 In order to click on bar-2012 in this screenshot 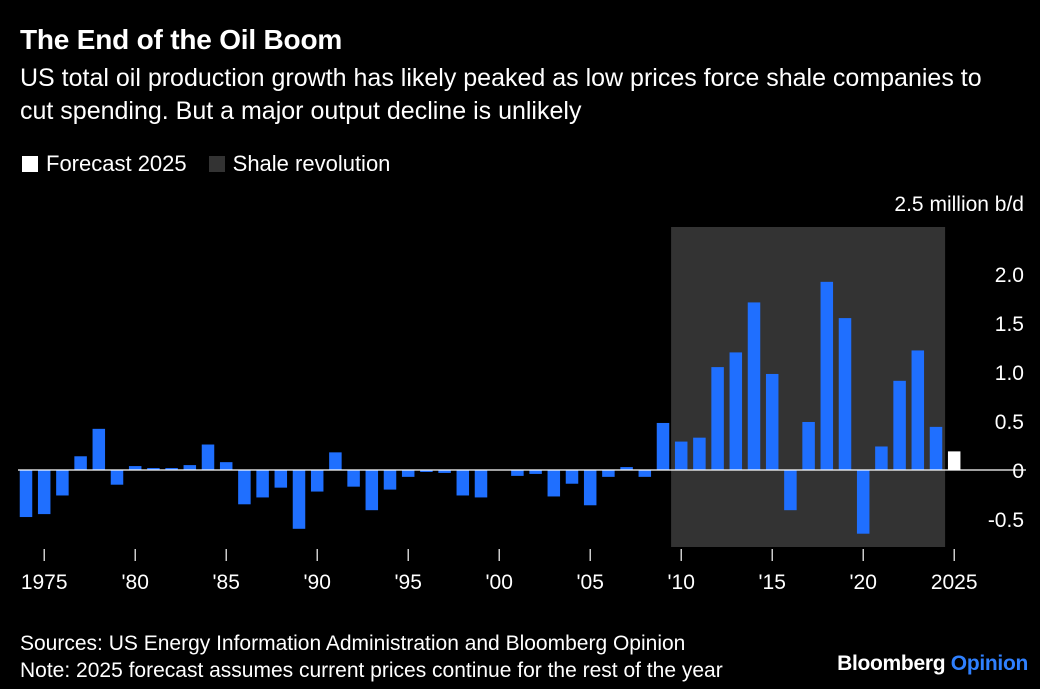, I will do `click(717, 418)`.